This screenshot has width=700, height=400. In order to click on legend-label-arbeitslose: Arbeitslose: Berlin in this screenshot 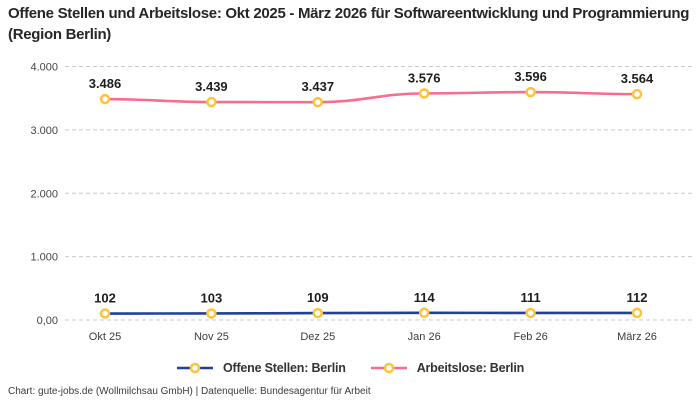, I will do `click(470, 368)`.